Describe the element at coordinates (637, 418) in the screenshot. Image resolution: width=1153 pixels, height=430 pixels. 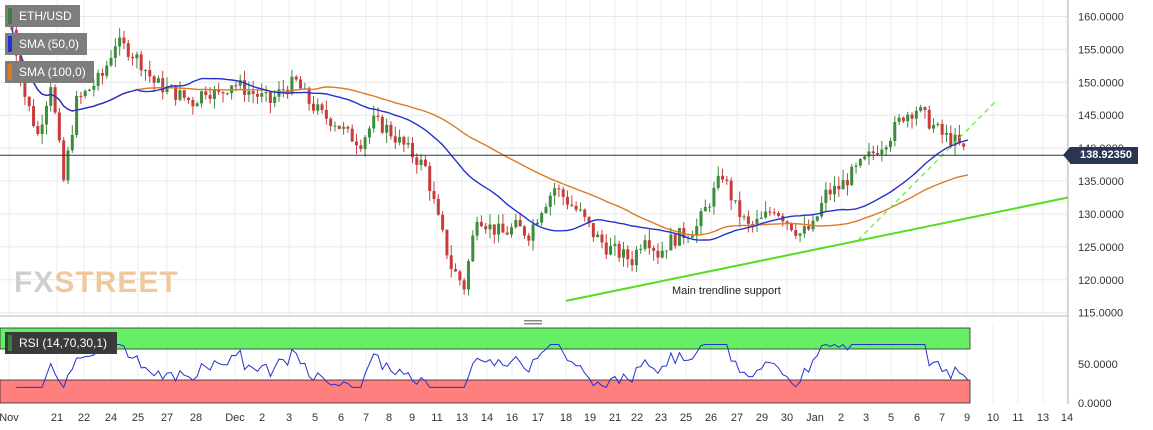
I see `x-tick-label: 22` at that location.